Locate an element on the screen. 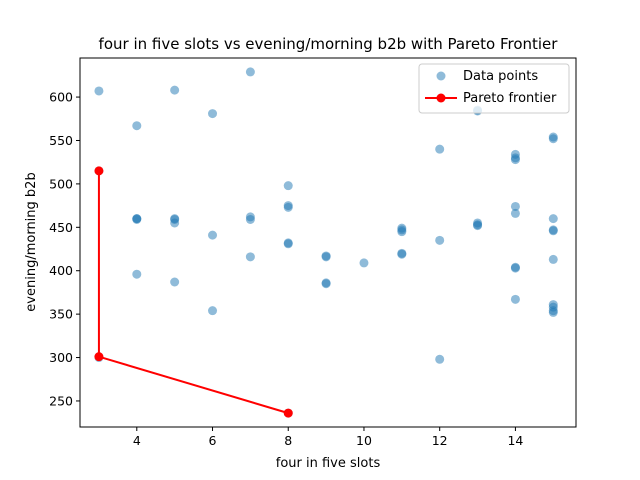 This screenshot has height=480, width=640. x-tick-label: 12 is located at coordinates (440, 440).